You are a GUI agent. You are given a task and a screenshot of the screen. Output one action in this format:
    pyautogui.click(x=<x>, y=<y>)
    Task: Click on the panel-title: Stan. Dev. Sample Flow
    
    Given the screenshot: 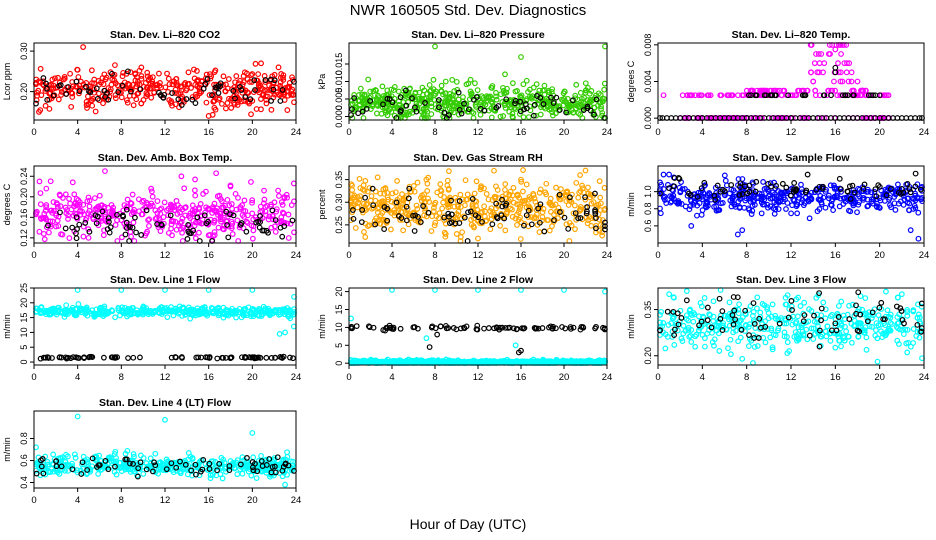 What is the action you would take?
    pyautogui.click(x=791, y=158)
    